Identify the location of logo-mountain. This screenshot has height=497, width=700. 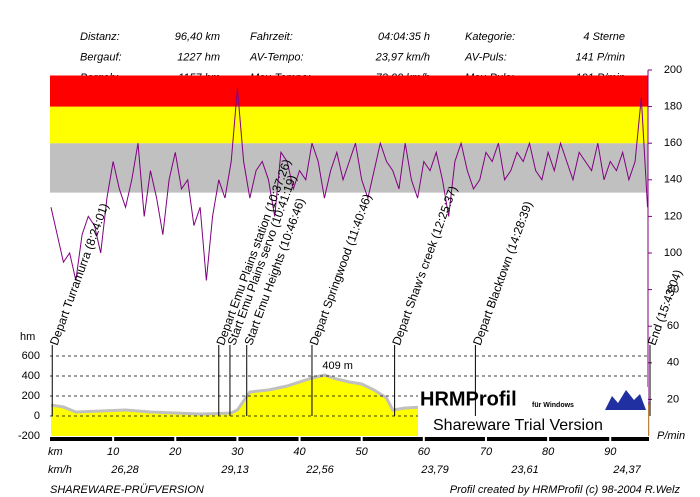
(625, 400).